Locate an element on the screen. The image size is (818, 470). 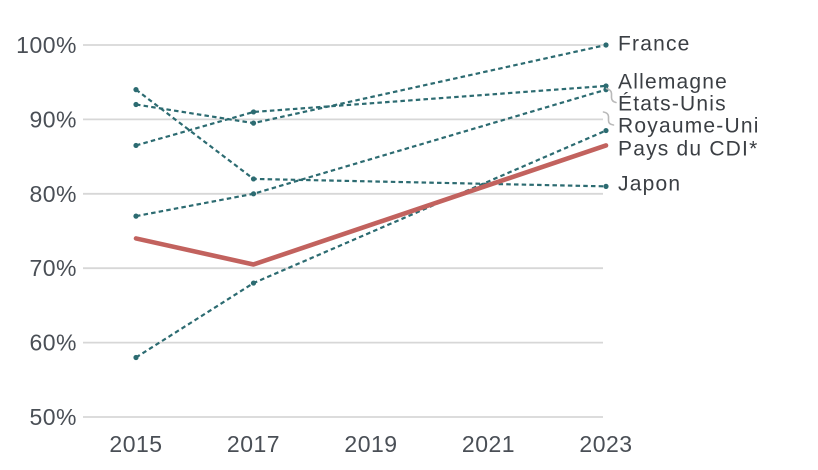
series-line-france is located at coordinates (371, 84).